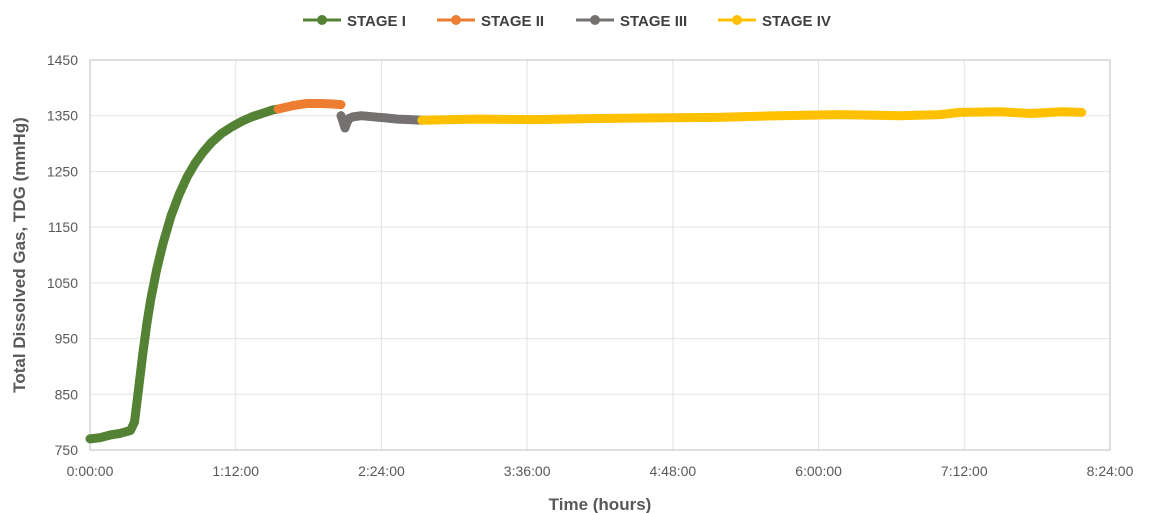 The height and width of the screenshot is (513, 1152). Describe the element at coordinates (62, 255) in the screenshot. I see `y-tick-labels: 750 850 950 1050 1150 1250 1350 1450` at that location.